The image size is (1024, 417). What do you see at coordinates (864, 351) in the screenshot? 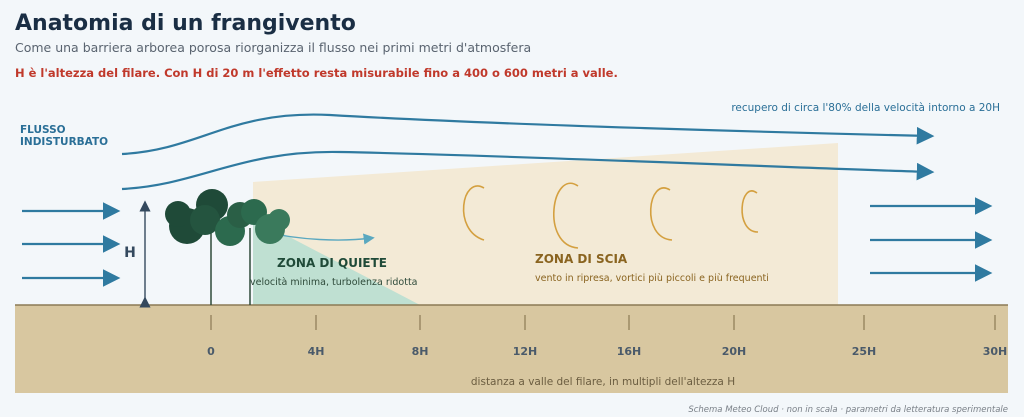
I see `tick-label: 25H` at bounding box center [864, 351].